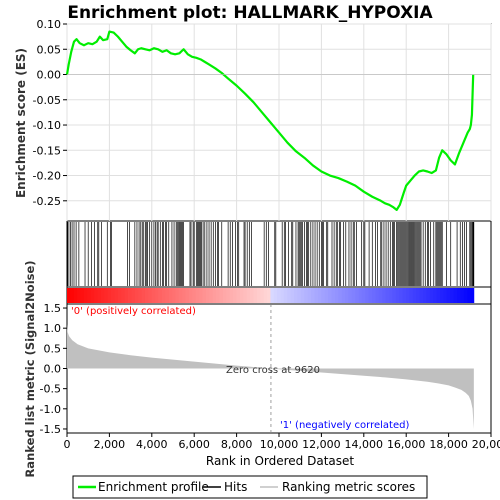  Describe the element at coordinates (47, 125) in the screenshot. I see `es-y-tick-label: -0.10` at that location.